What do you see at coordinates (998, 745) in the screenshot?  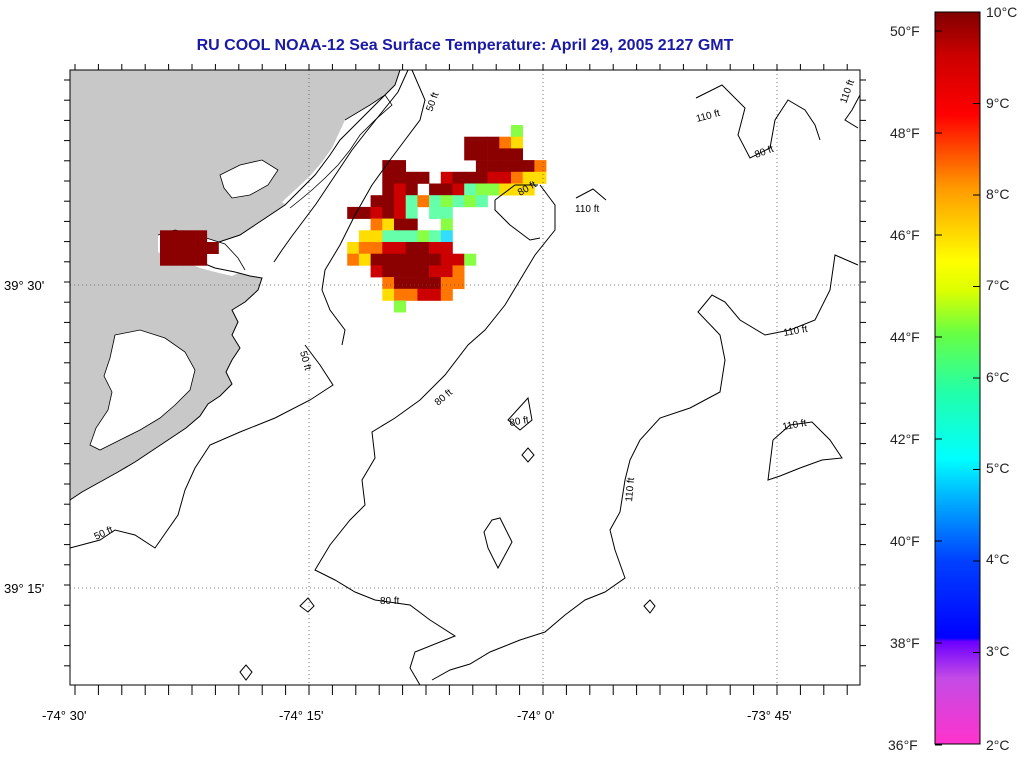 I see `celsius-label: 2°C` at bounding box center [998, 745].